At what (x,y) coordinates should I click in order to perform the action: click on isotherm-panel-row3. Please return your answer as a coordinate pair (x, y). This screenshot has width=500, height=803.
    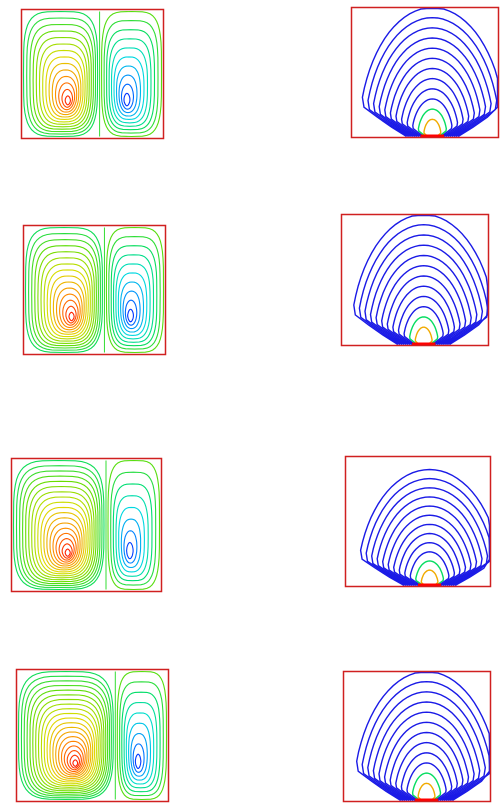
    Looking at the image, I should click on (418, 521).